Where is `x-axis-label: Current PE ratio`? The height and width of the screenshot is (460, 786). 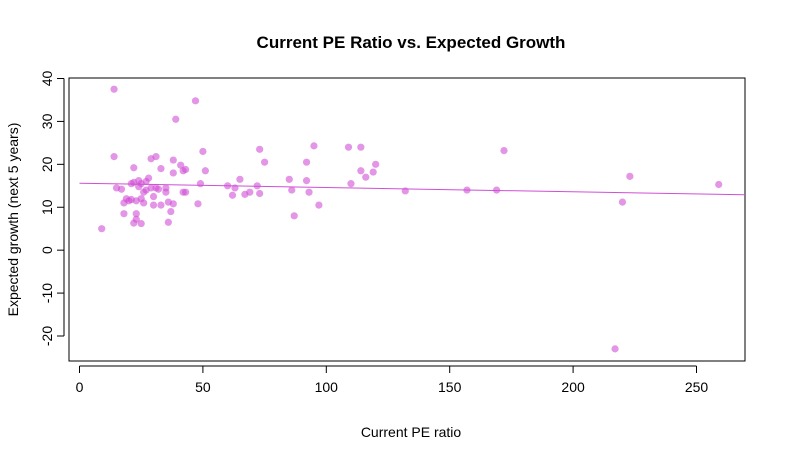 x-axis-label: Current PE ratio is located at coordinates (411, 432).